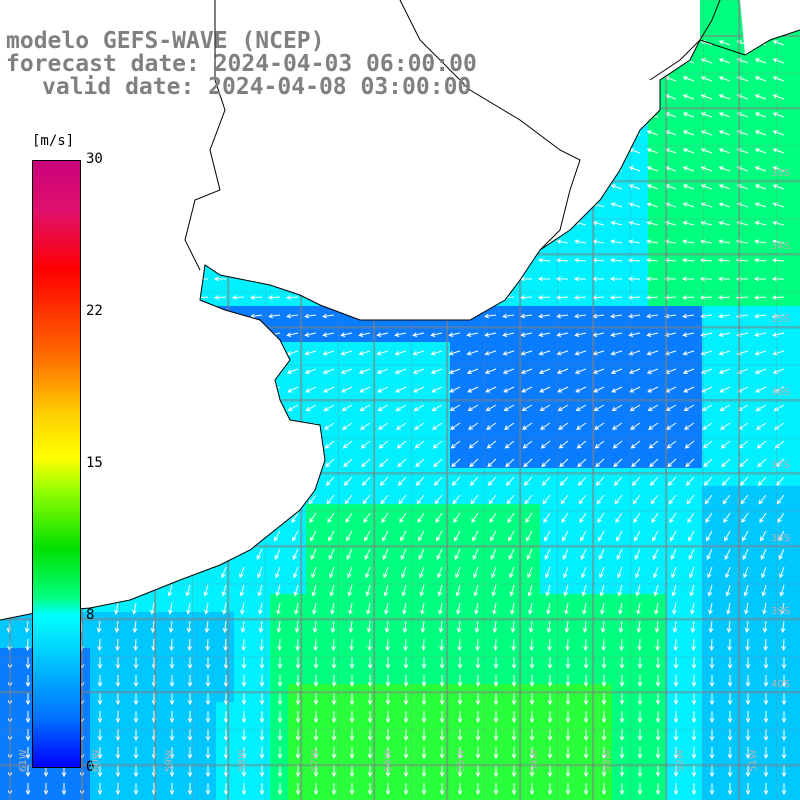  I want to click on colorbar, so click(56, 464).